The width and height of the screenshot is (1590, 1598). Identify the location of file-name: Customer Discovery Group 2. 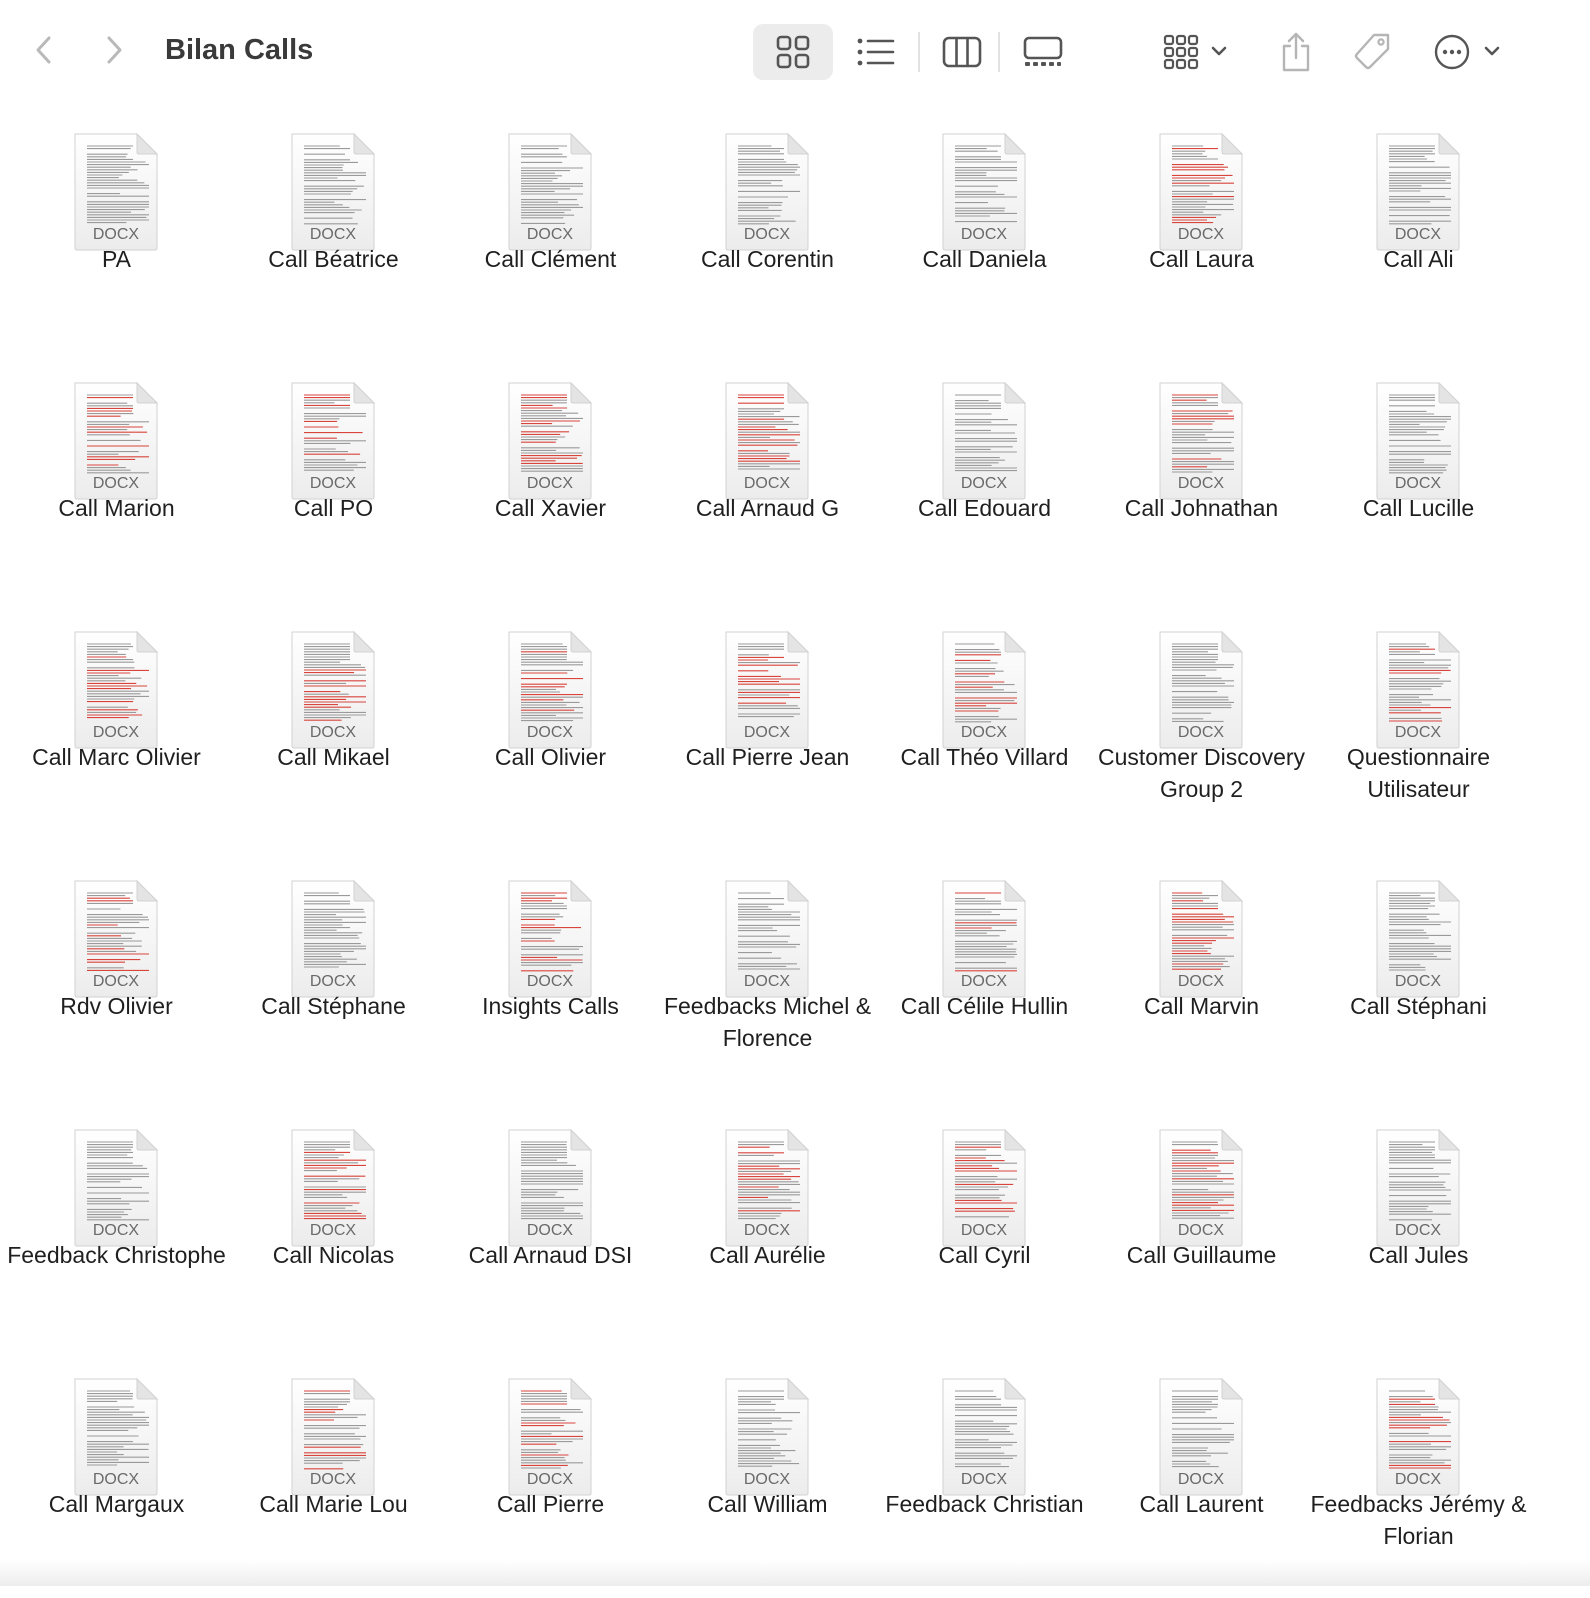
(1201, 773).